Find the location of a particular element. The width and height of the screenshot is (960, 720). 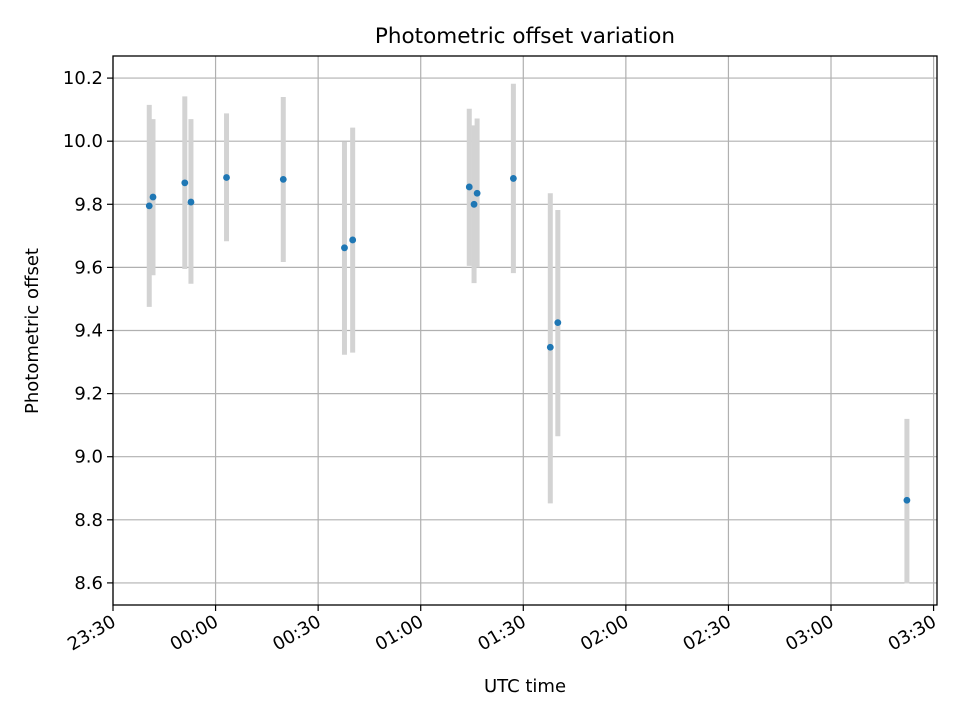

y-tick-label: 9.8 is located at coordinates (88, 204).